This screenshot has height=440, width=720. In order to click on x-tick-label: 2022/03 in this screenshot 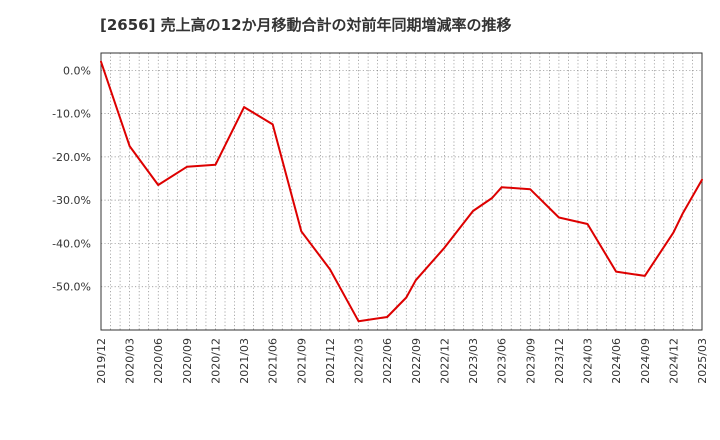, I will do `click(359, 361)`.